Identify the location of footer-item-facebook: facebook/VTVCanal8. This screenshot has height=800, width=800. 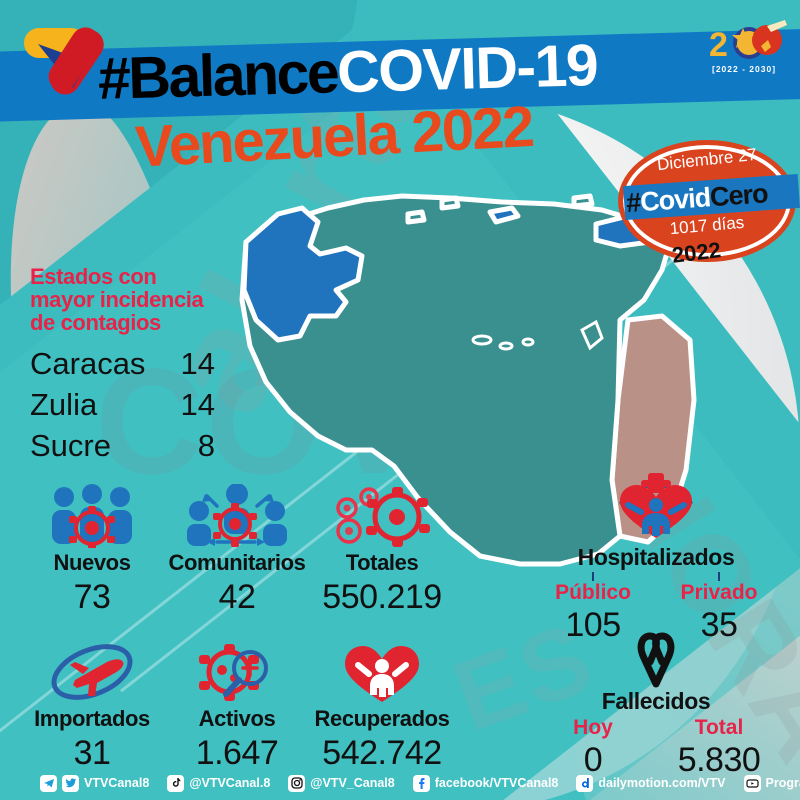
(485, 783).